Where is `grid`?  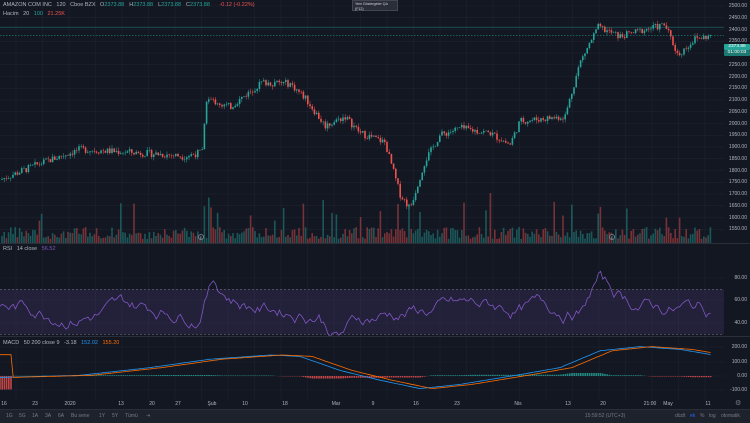
grid is located at coordinates (362, 368).